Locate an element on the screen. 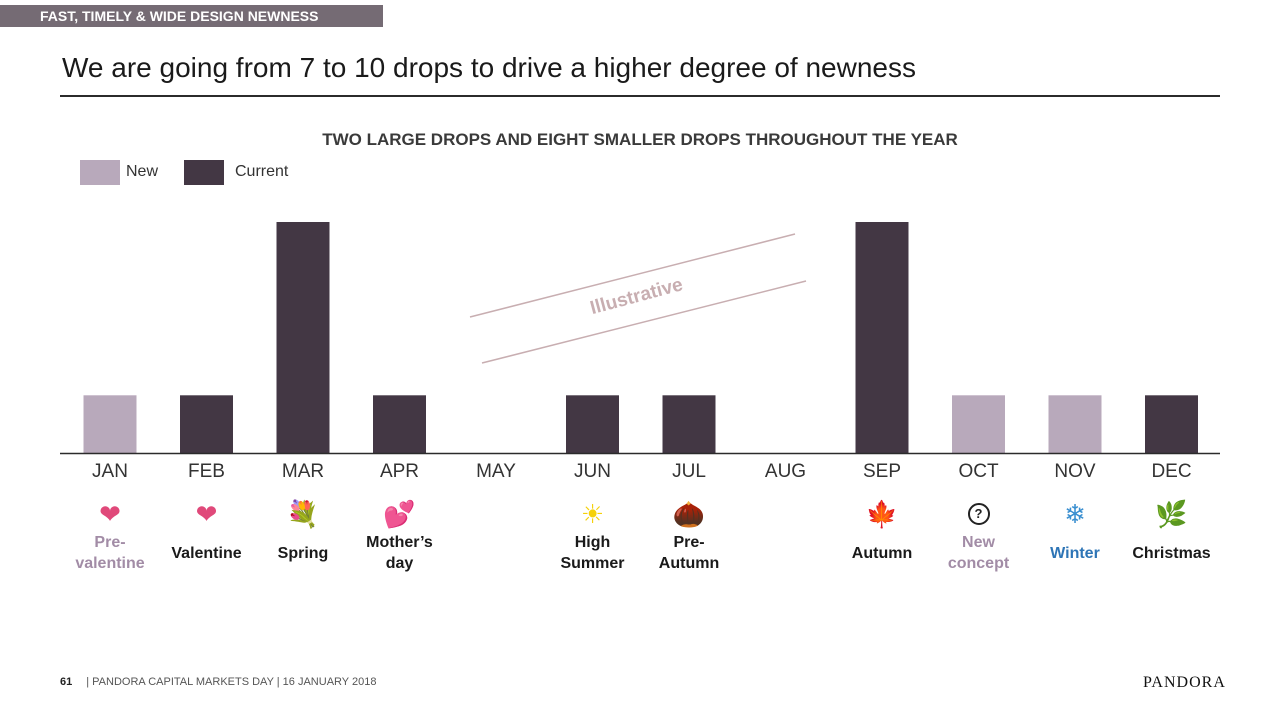 Image resolution: width=1280 pixels, height=720 pixels. question-circle-icon: ? is located at coordinates (979, 514).